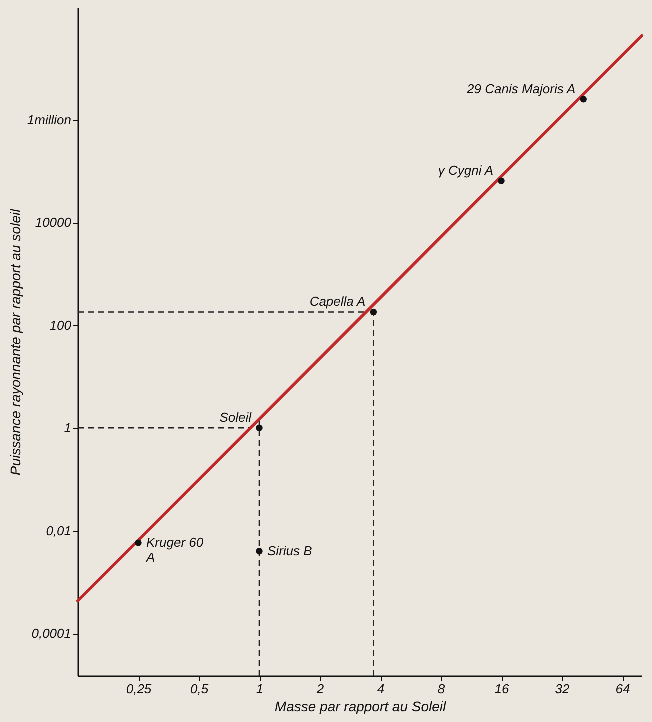 The height and width of the screenshot is (722, 652). Describe the element at coordinates (563, 689) in the screenshot. I see `x-tick-label: 32` at that location.